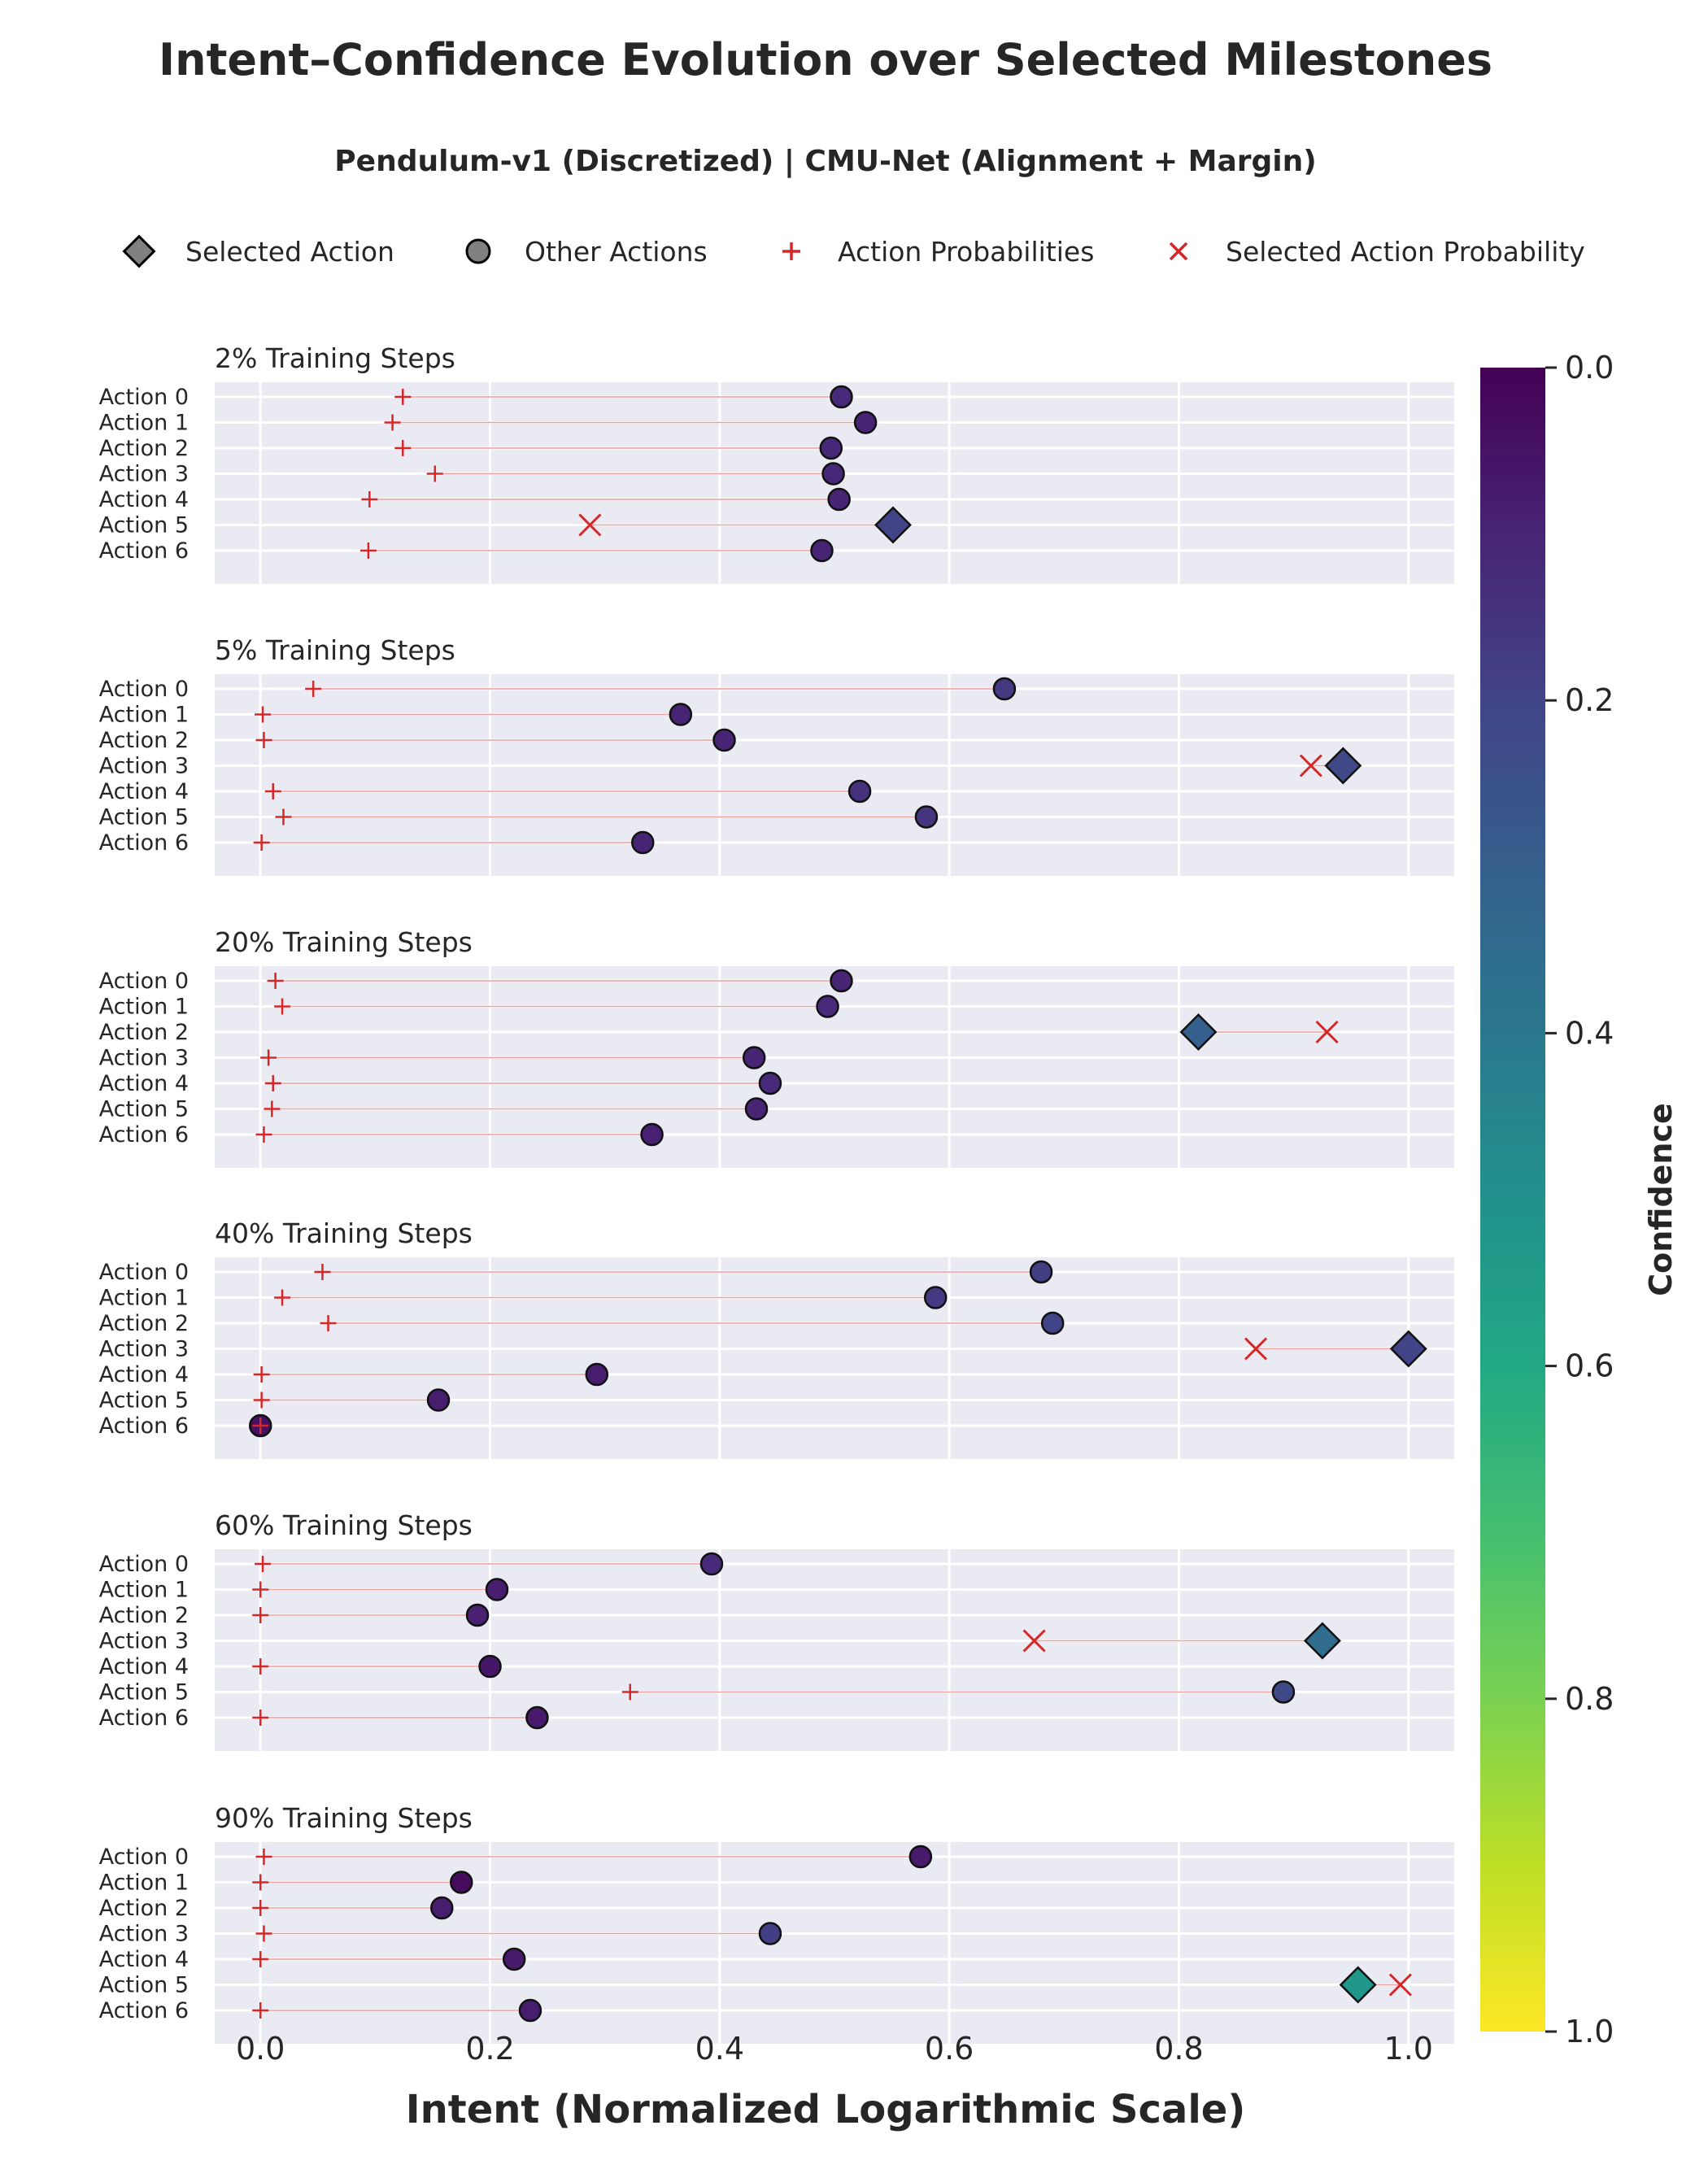  What do you see at coordinates (1405, 252) in the screenshot?
I see `legend-selected-probability-label: Selected Action Probability` at bounding box center [1405, 252].